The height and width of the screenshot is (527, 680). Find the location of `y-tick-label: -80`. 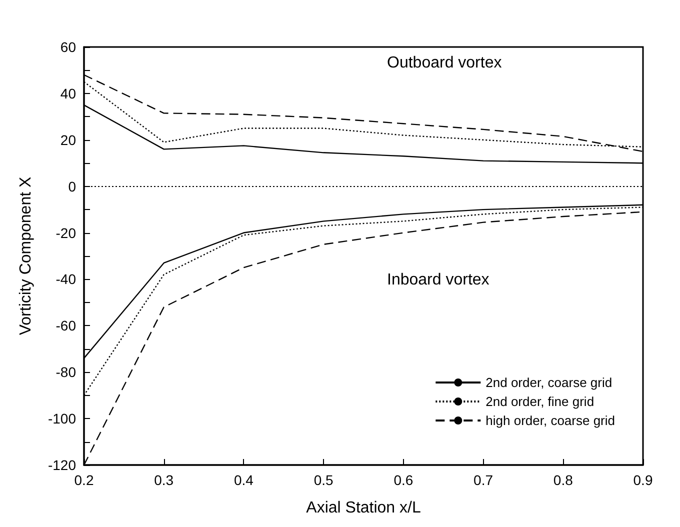

y-tick-label: -80 is located at coordinates (66, 372).